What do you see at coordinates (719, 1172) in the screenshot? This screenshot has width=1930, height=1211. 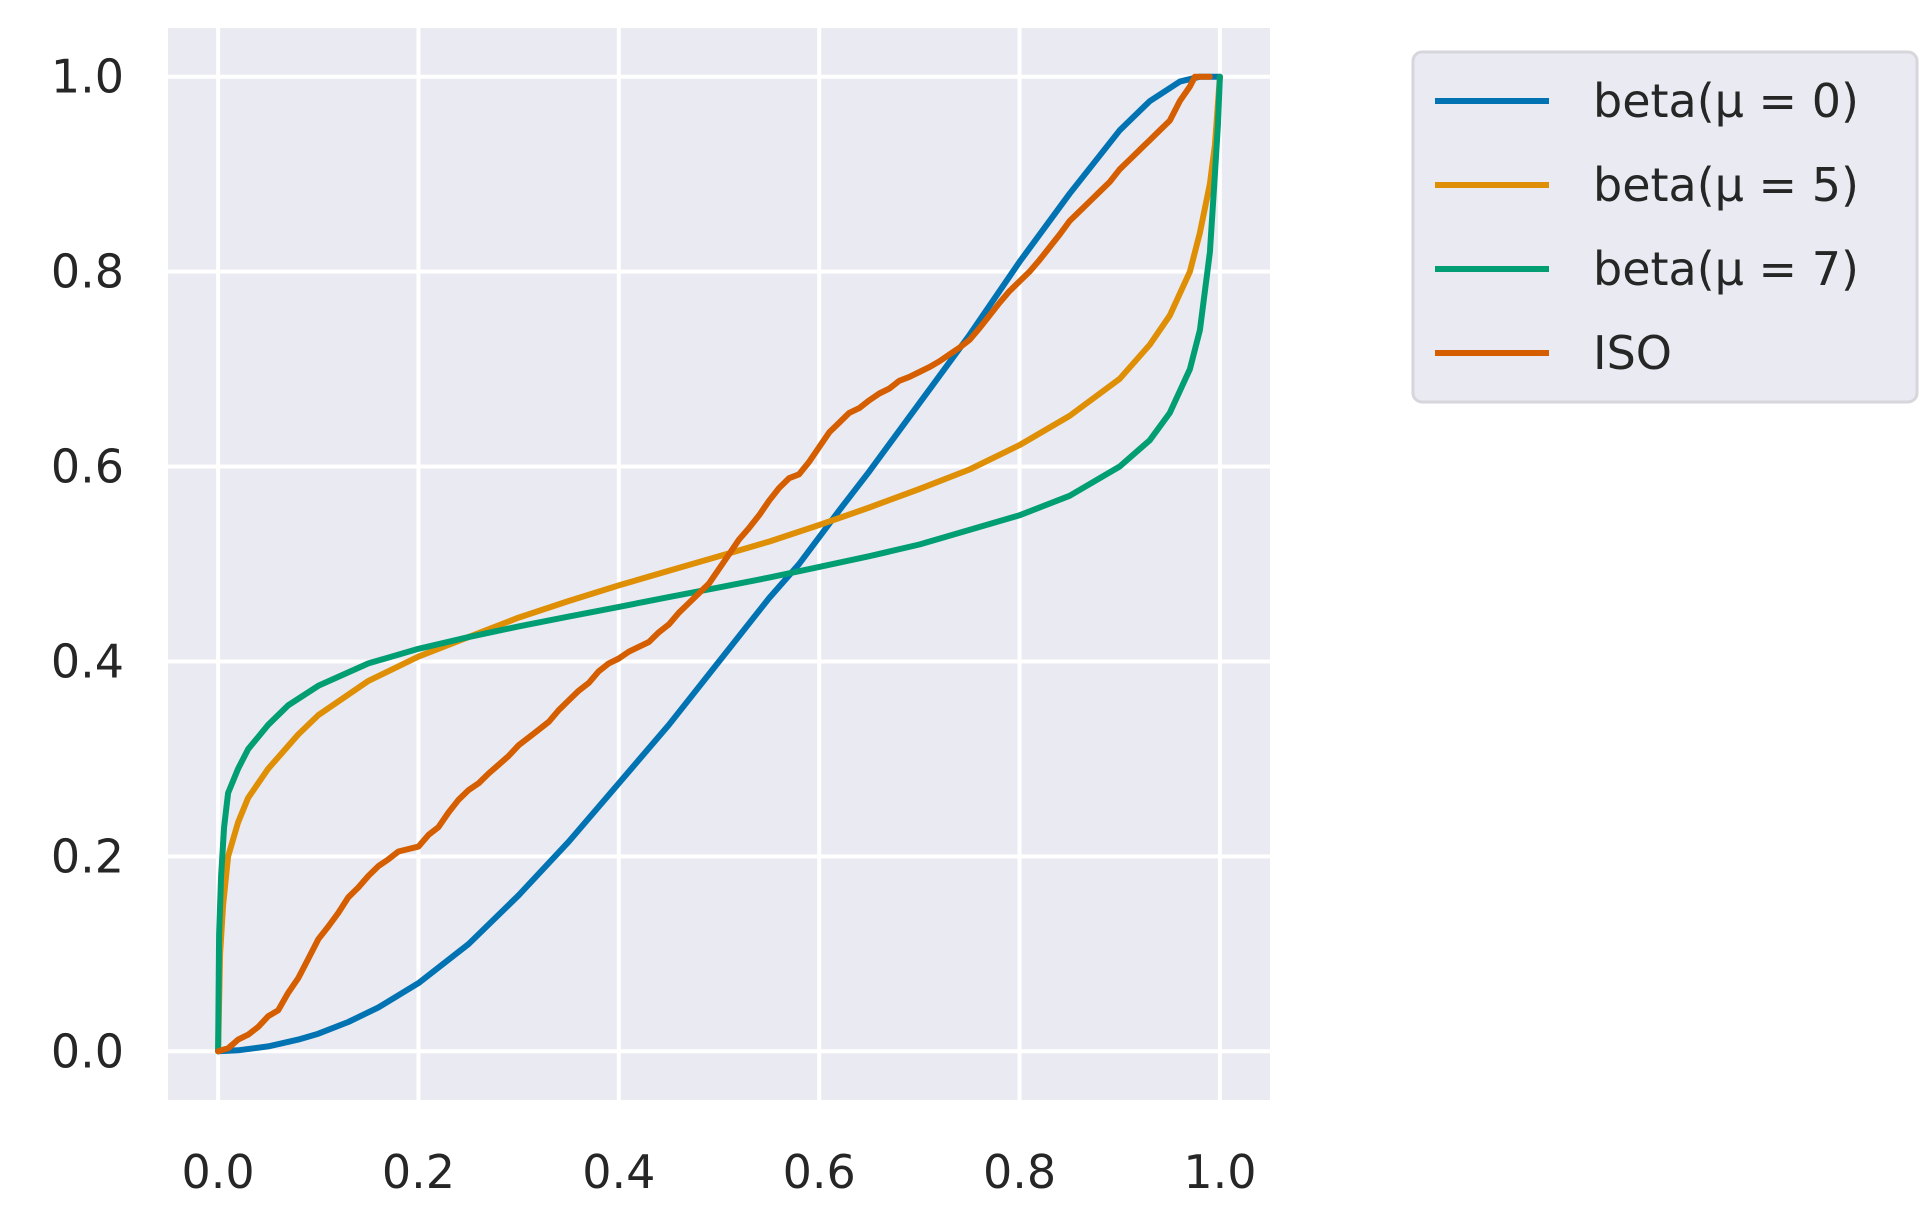 I see `x-tick-labels: 0.0 0.2 0.4 0.6 0.8 1.0` at bounding box center [719, 1172].